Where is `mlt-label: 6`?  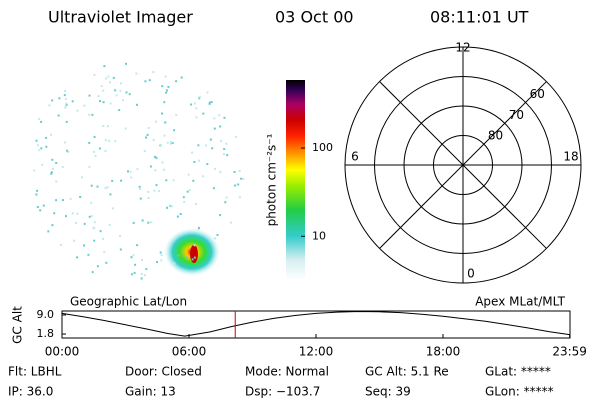 mlt-label: 6 is located at coordinates (355, 157).